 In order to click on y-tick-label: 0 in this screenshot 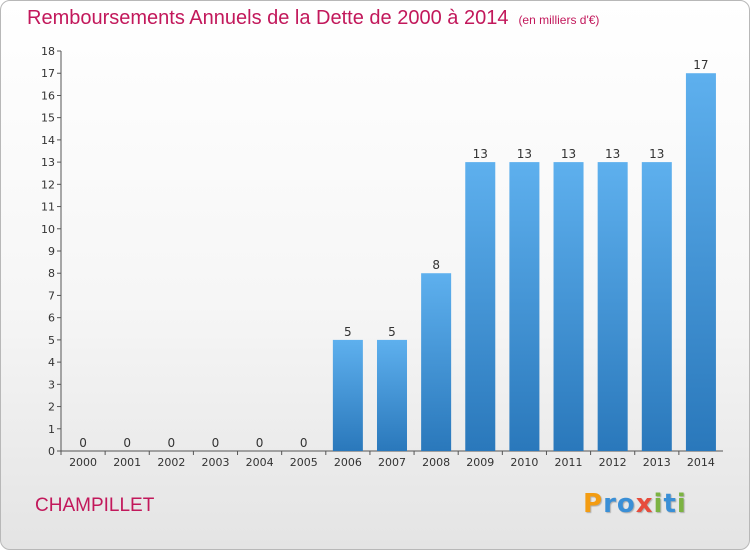, I will do `click(51, 451)`.